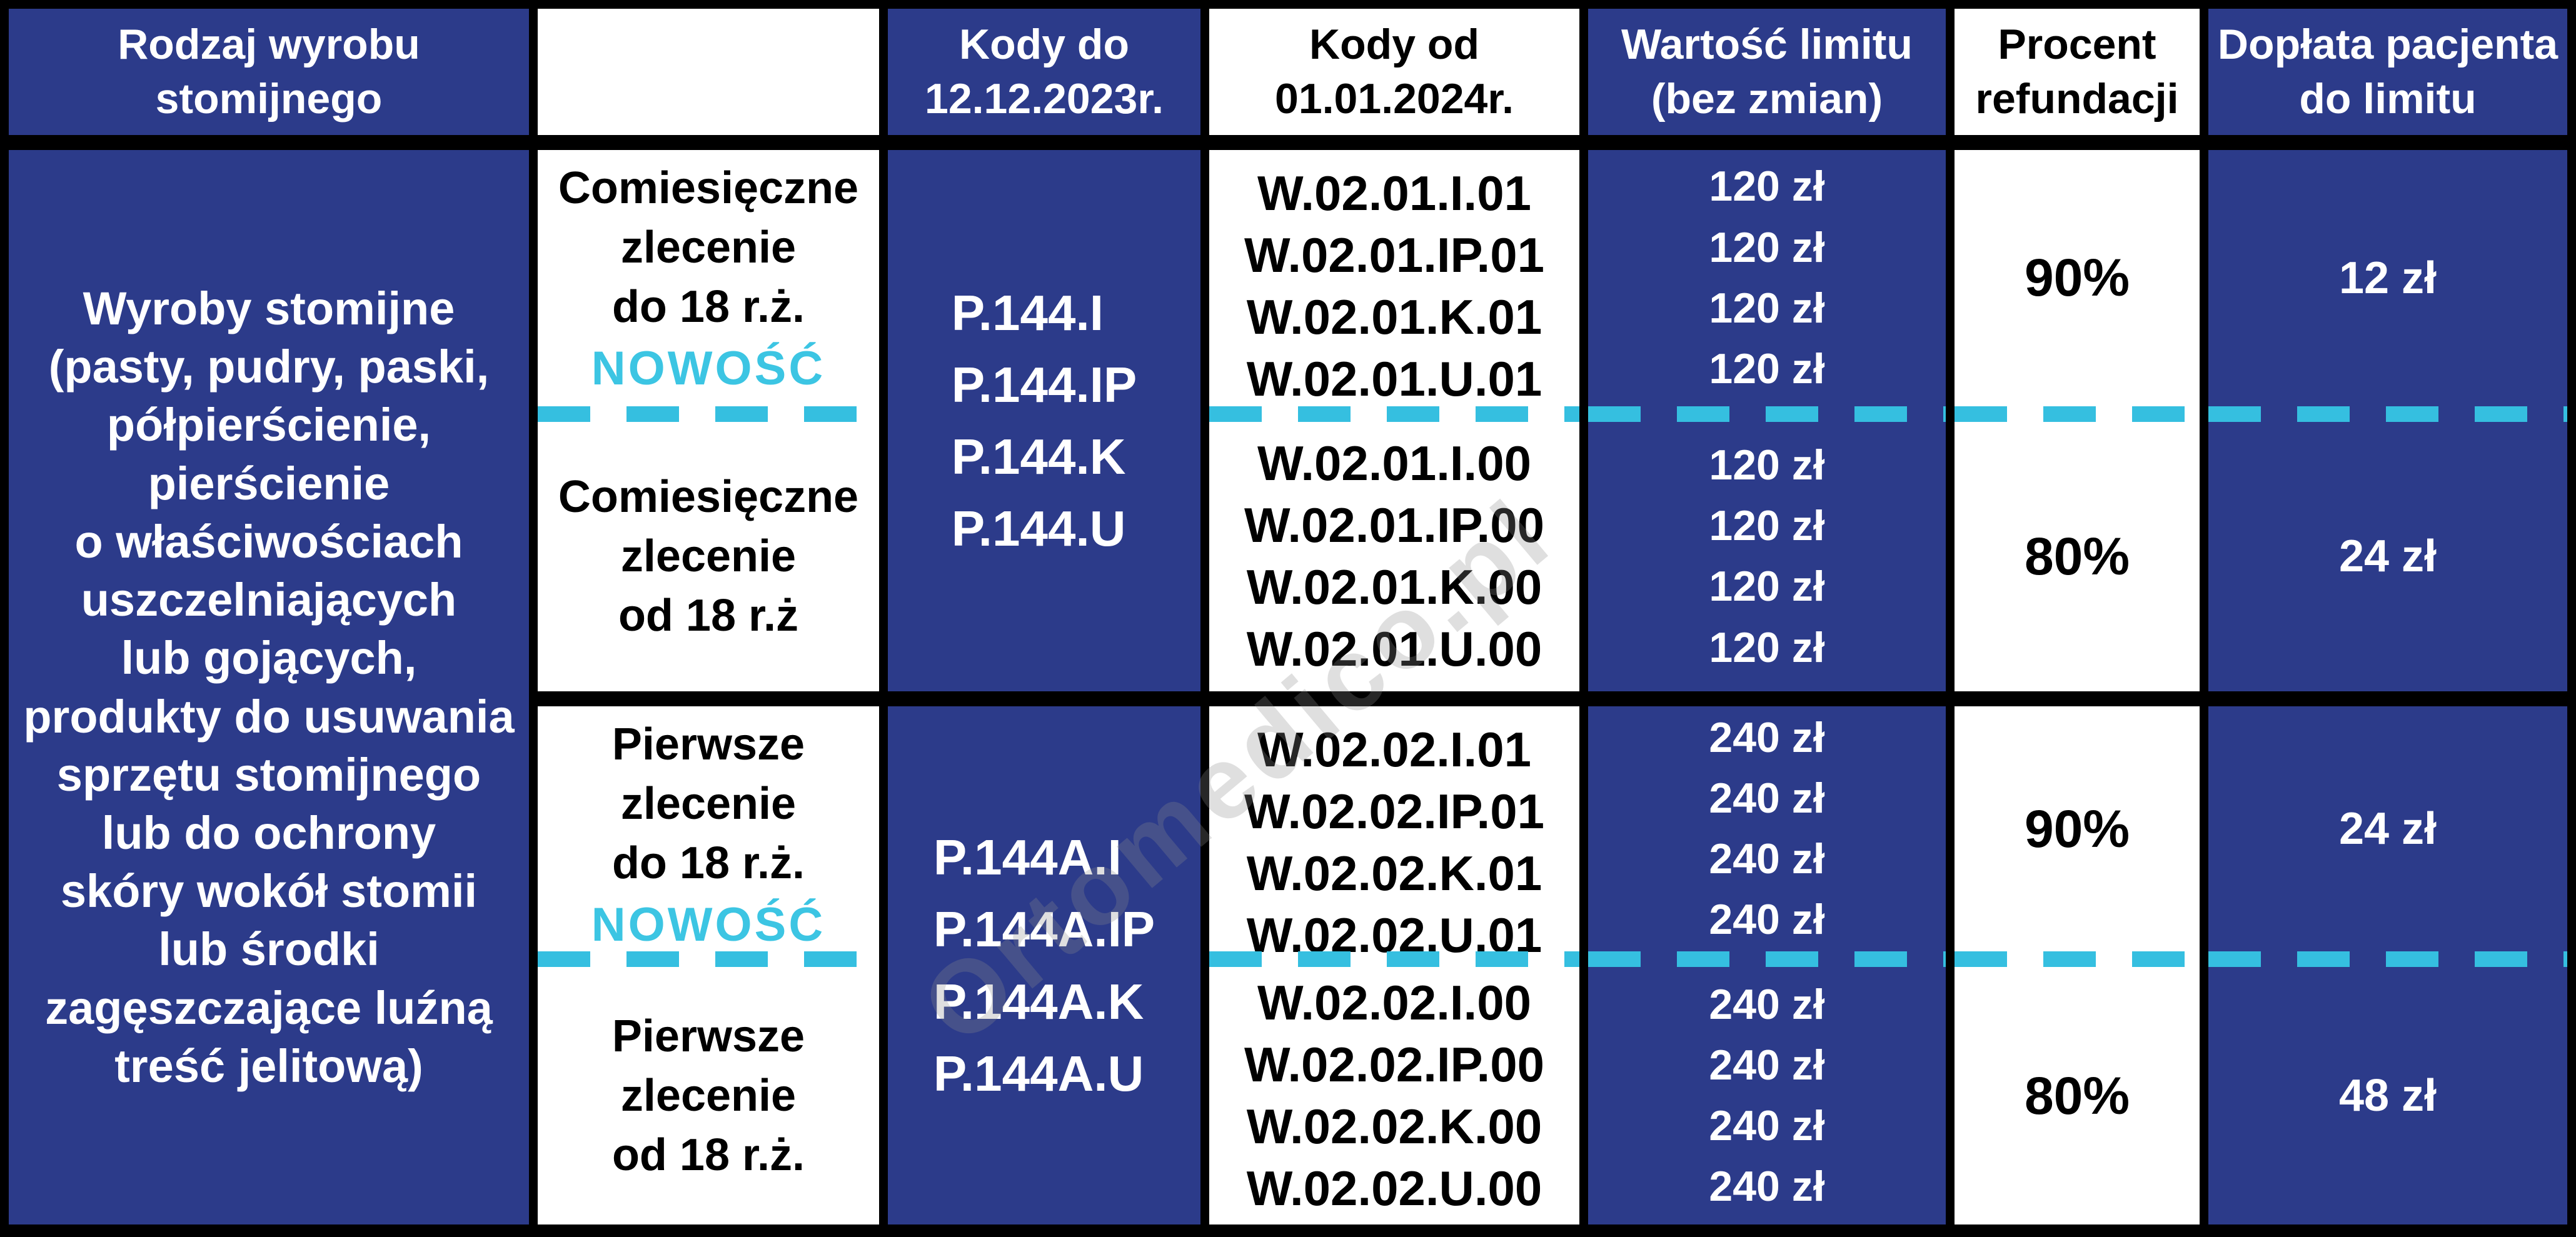  I want to click on limit-bottom-list: 240 zł 240 zł 240 zł 240 zł, so click(1767, 1095).